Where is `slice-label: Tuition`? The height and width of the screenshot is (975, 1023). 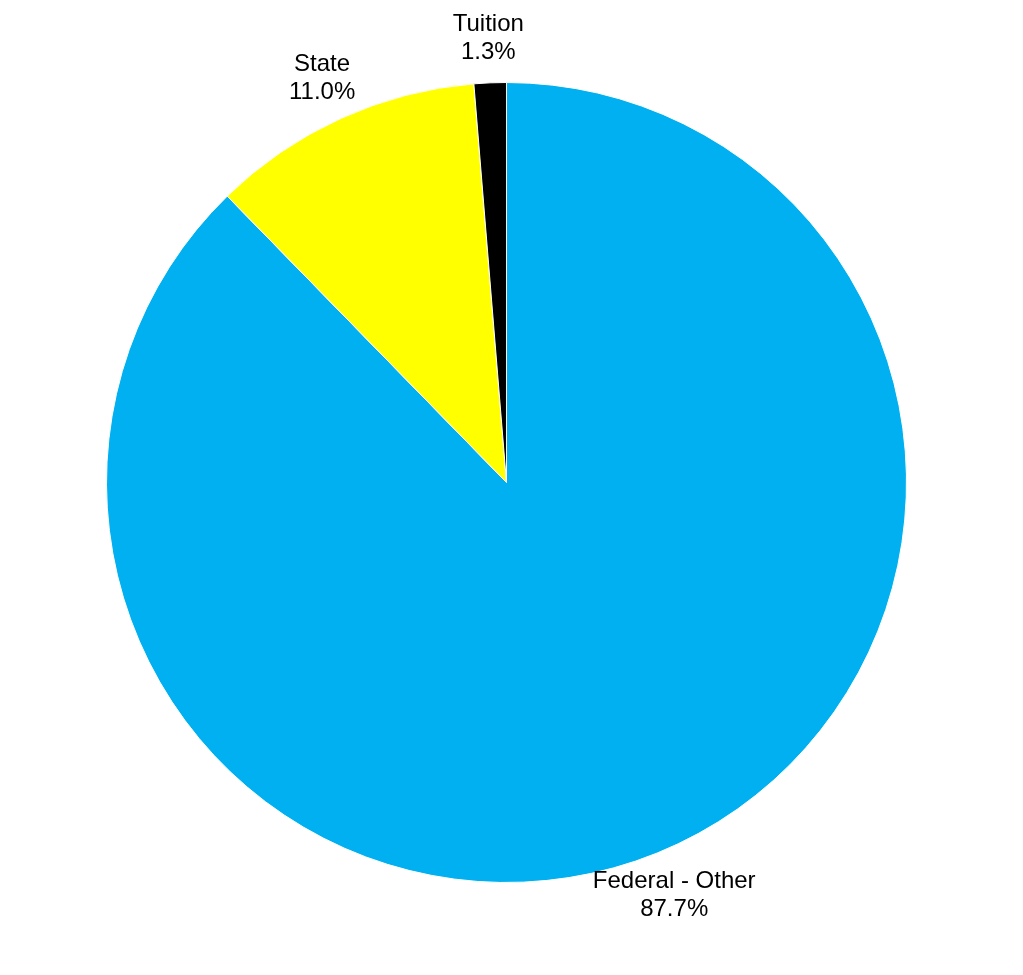
slice-label: Tuition is located at coordinates (488, 22).